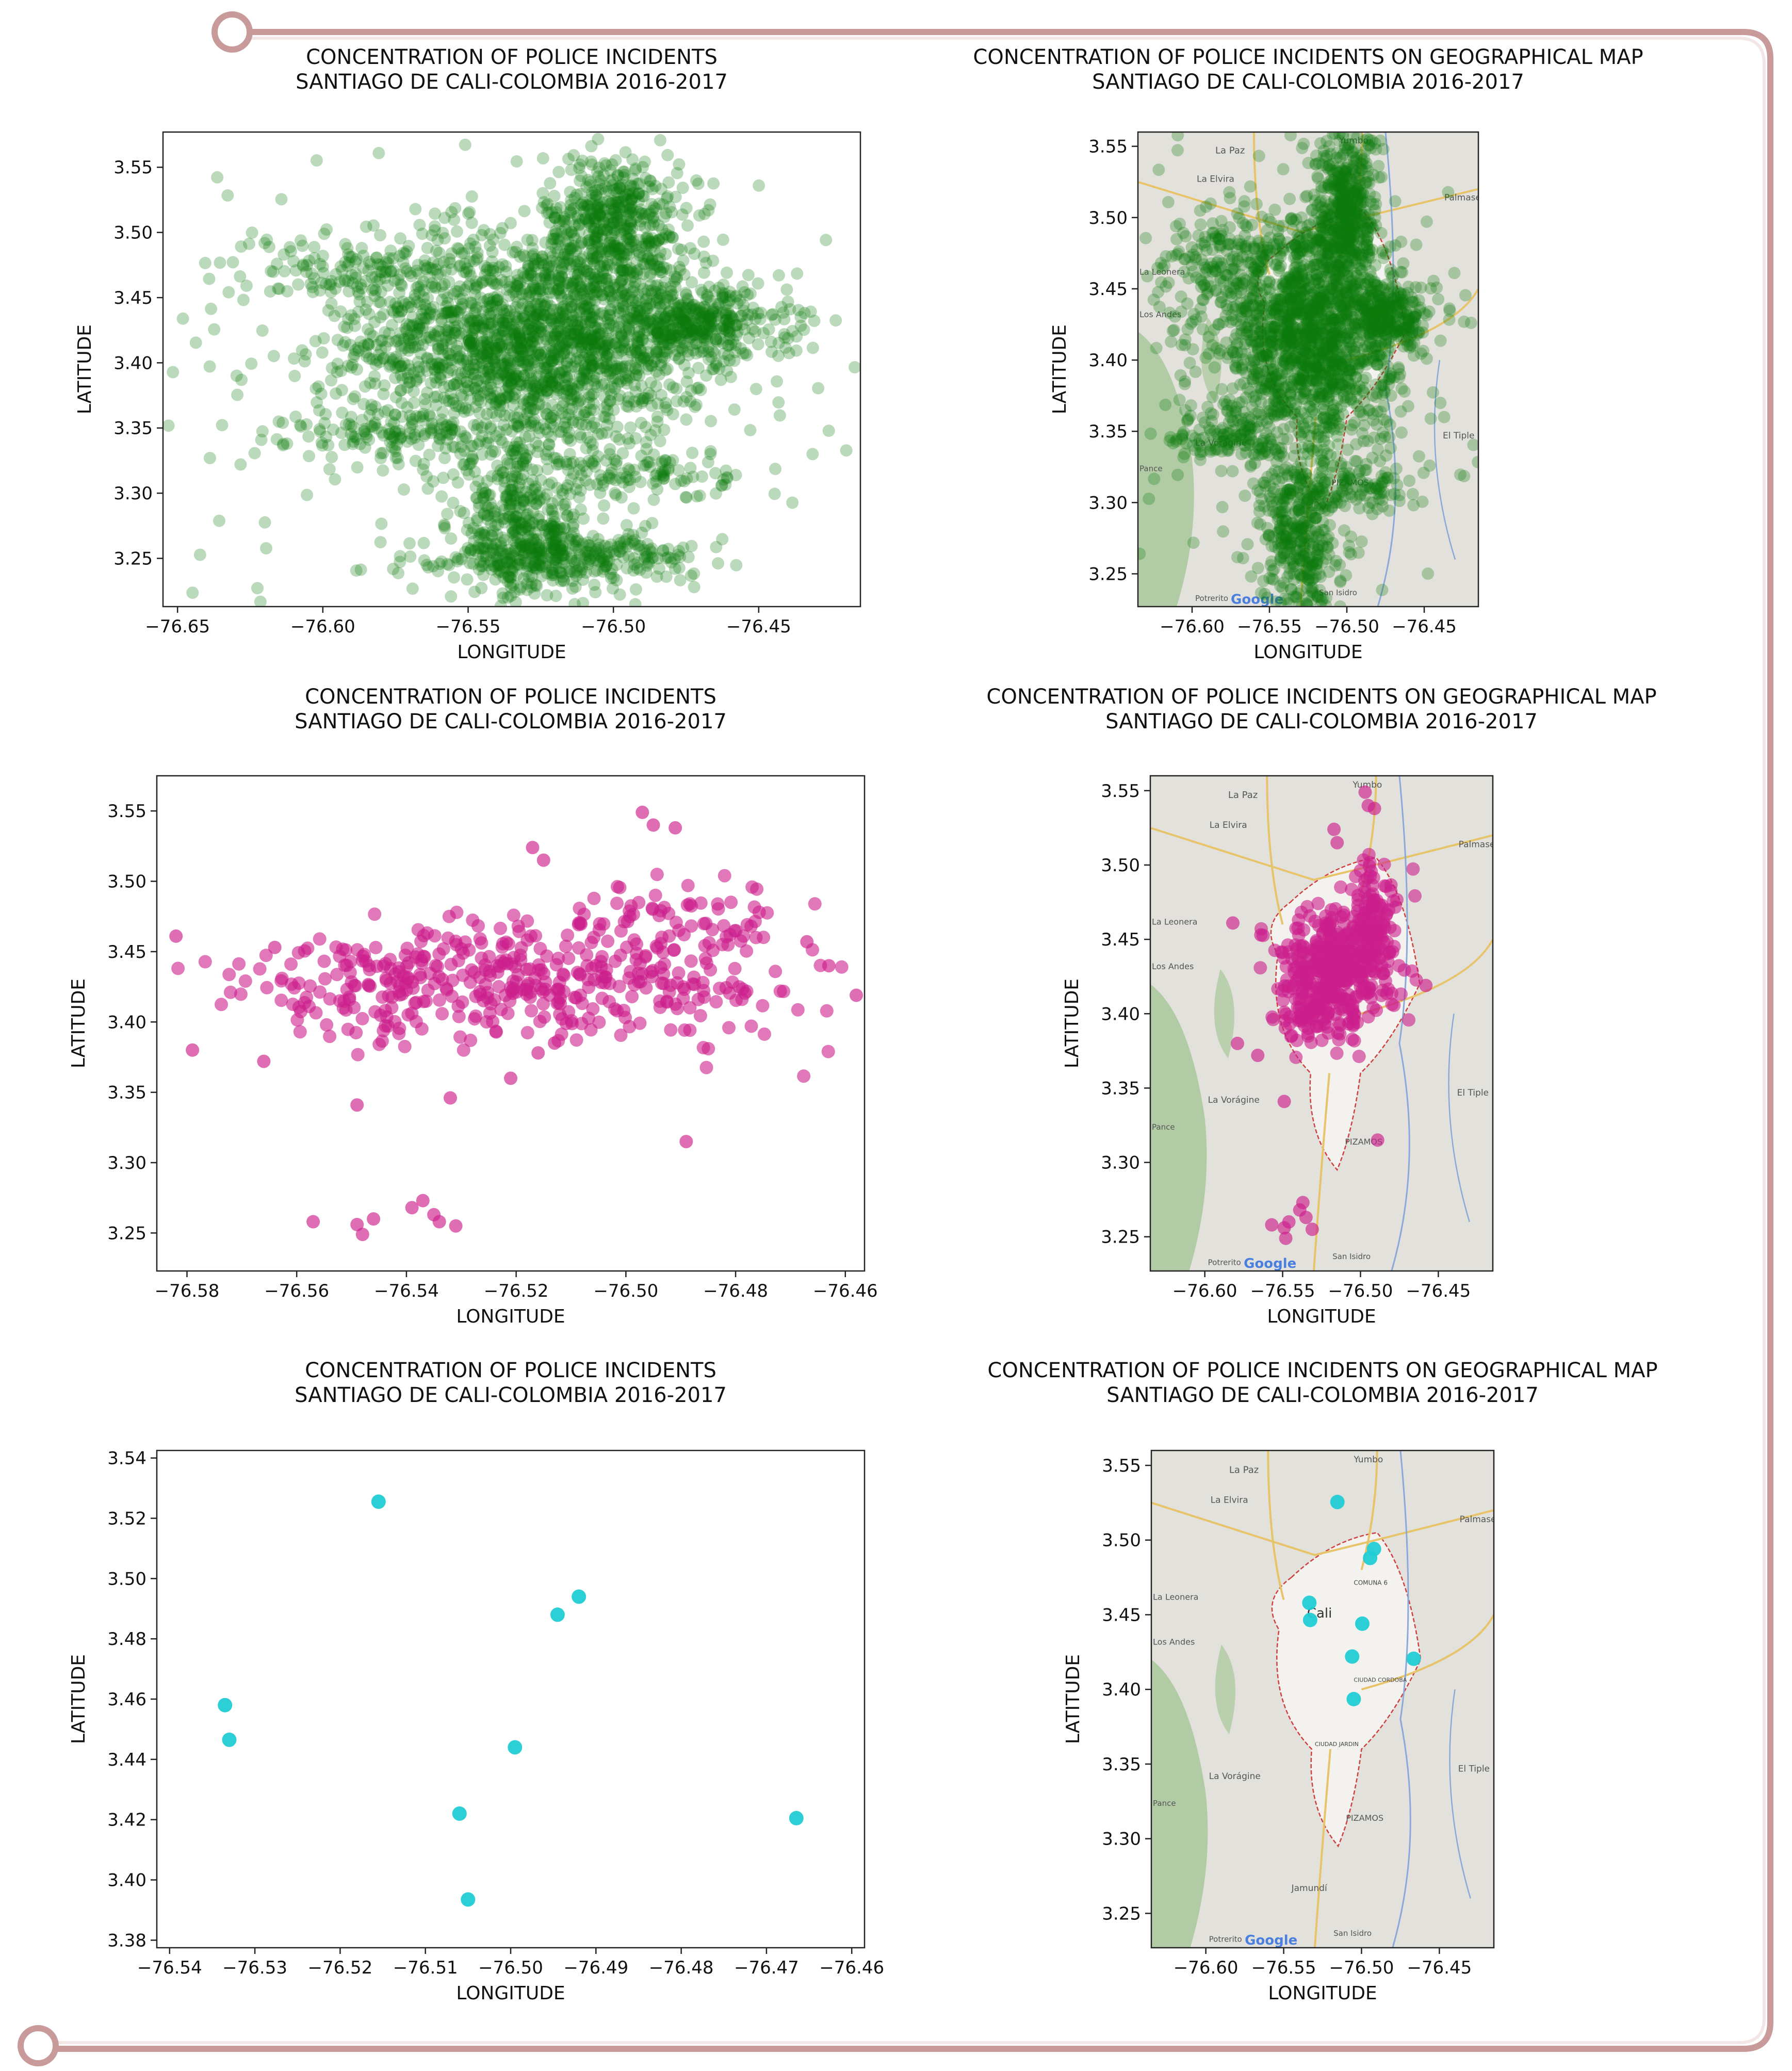 Image resolution: width=1792 pixels, height=2071 pixels. Describe the element at coordinates (468, 626) in the screenshot. I see `x-tick-label: −76.55` at that location.